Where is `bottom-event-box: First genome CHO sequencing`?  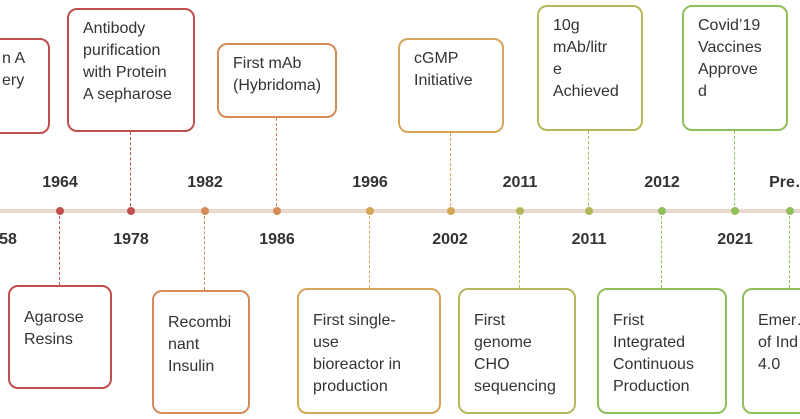
bottom-event-box: First genome CHO sequencing is located at coordinates (517, 351).